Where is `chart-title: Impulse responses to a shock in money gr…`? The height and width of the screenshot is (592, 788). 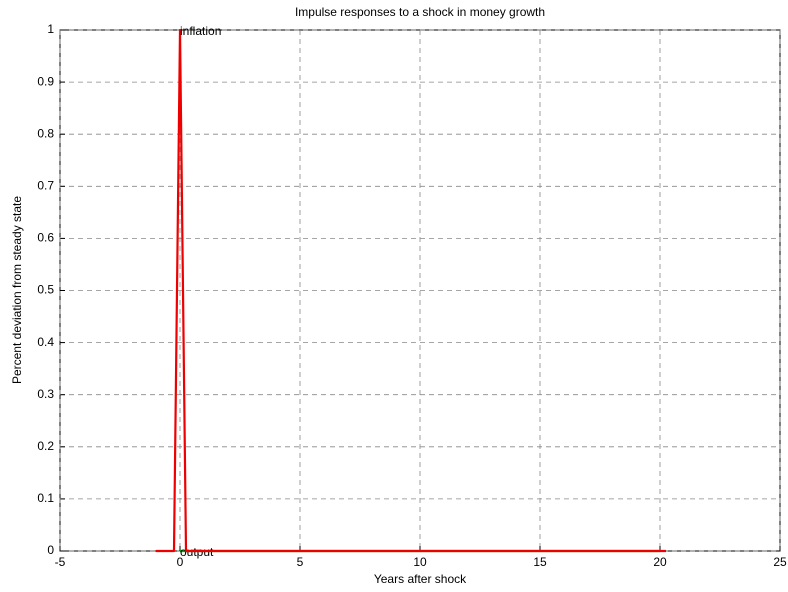
chart-title: Impulse responses to a shock in money gr… is located at coordinates (420, 12).